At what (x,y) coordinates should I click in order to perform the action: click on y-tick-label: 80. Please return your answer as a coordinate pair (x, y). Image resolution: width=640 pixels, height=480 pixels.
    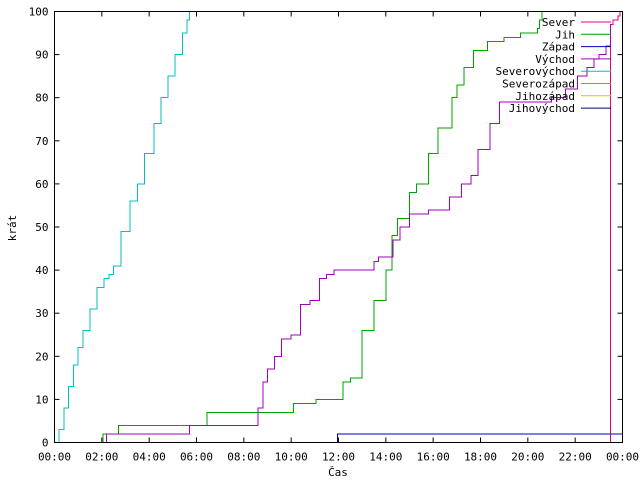
    Looking at the image, I should click on (41, 98).